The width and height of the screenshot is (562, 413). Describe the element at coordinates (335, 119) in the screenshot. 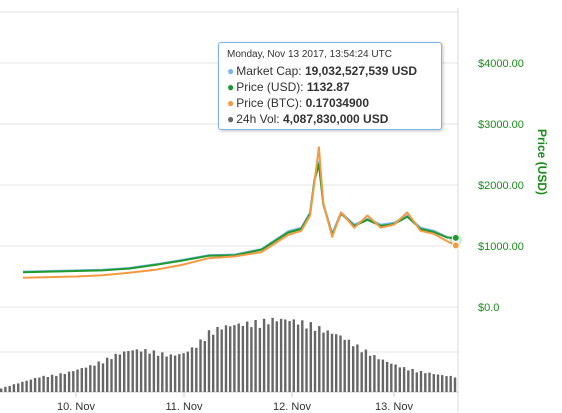

I see `tooltip-value: 4,087,830,000 USD` at that location.